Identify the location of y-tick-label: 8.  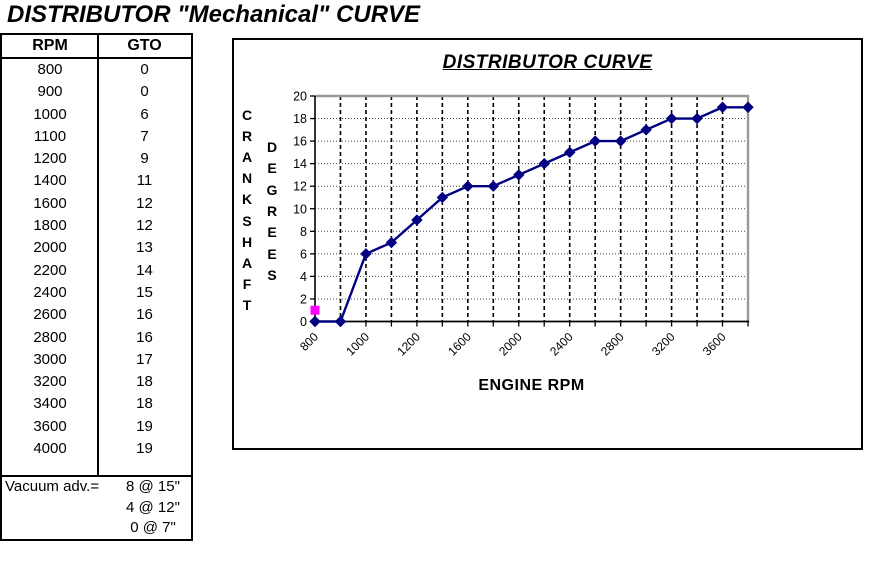
(303, 232).